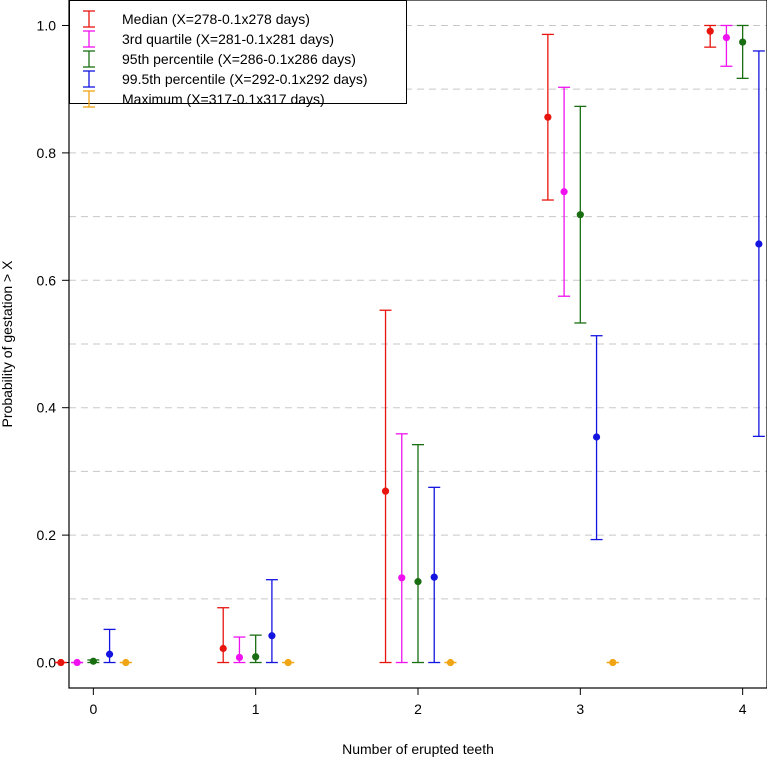 Image resolution: width=767 pixels, height=766 pixels. I want to click on x-tick-label: 4, so click(743, 709).